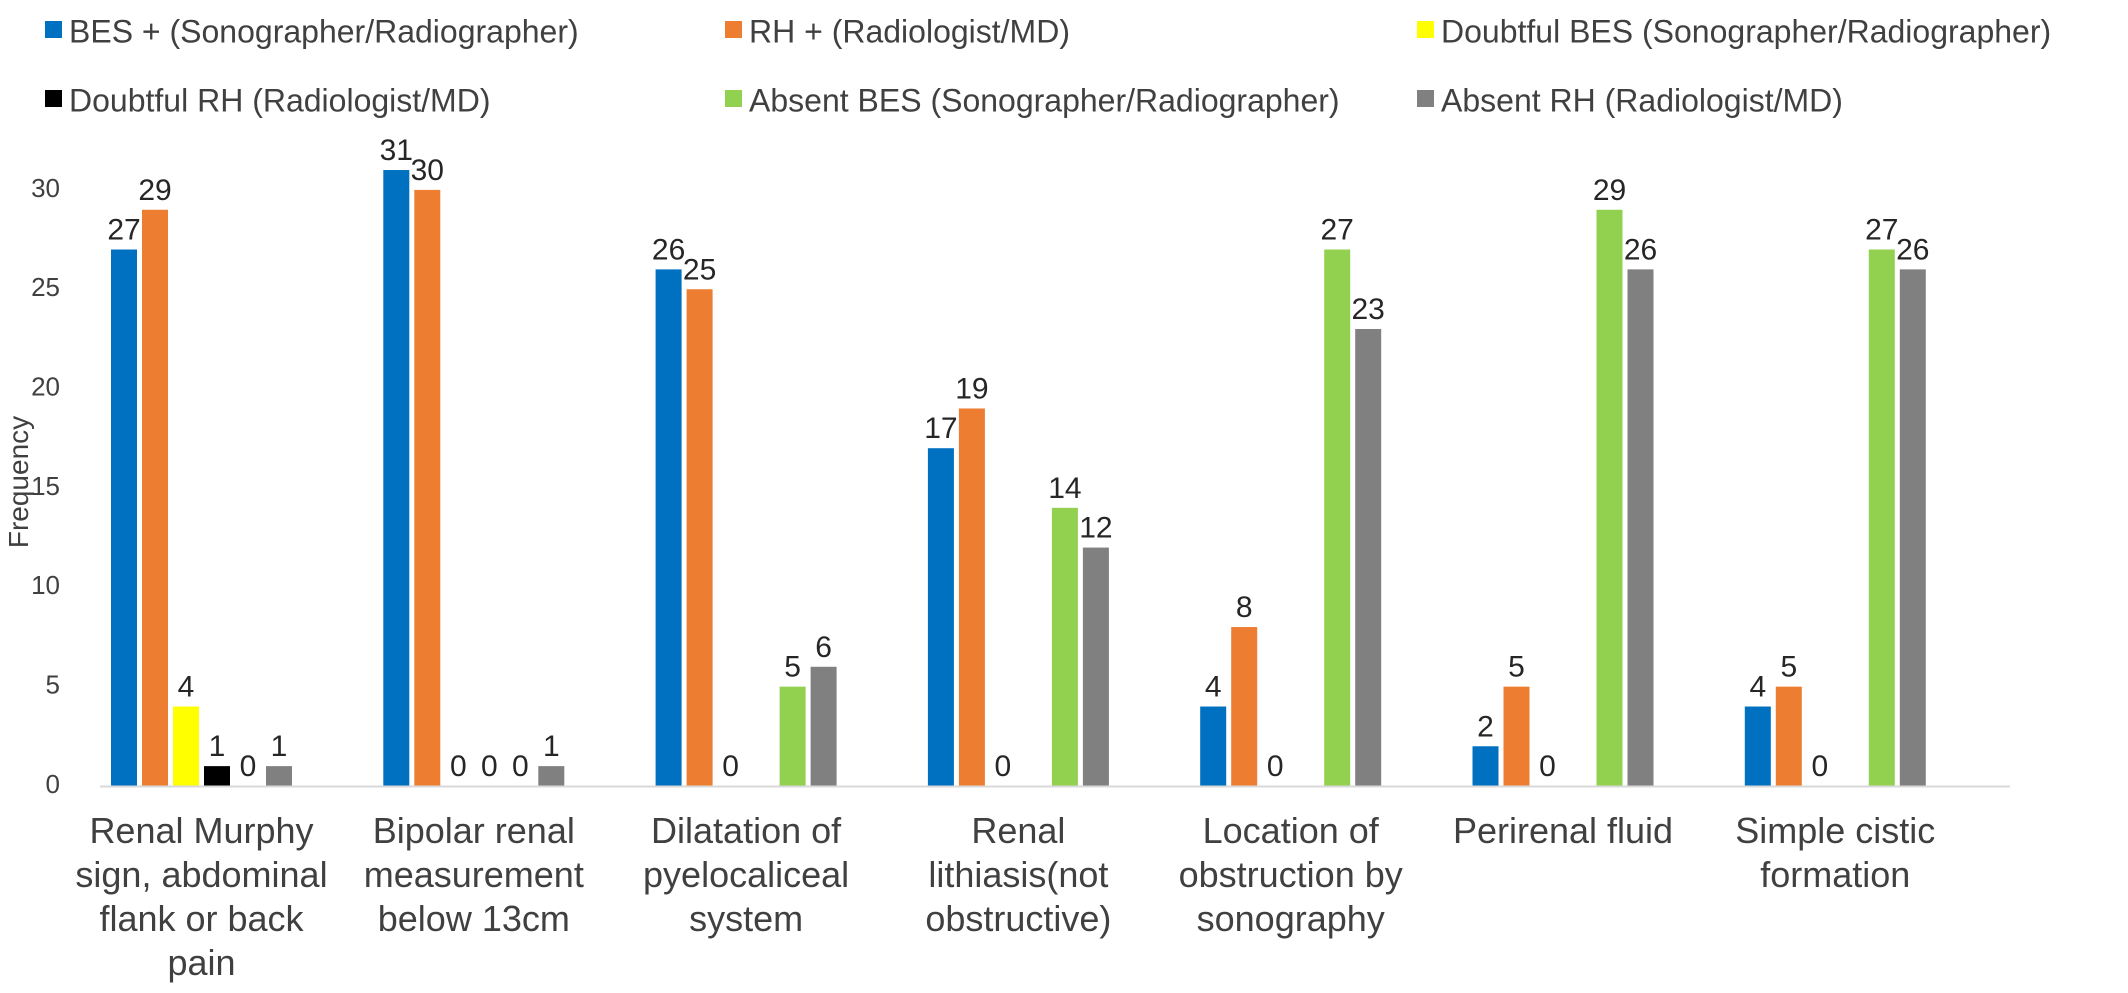 This screenshot has height=993, width=2128. What do you see at coordinates (1368, 309) in the screenshot?
I see `data-label: 23` at bounding box center [1368, 309].